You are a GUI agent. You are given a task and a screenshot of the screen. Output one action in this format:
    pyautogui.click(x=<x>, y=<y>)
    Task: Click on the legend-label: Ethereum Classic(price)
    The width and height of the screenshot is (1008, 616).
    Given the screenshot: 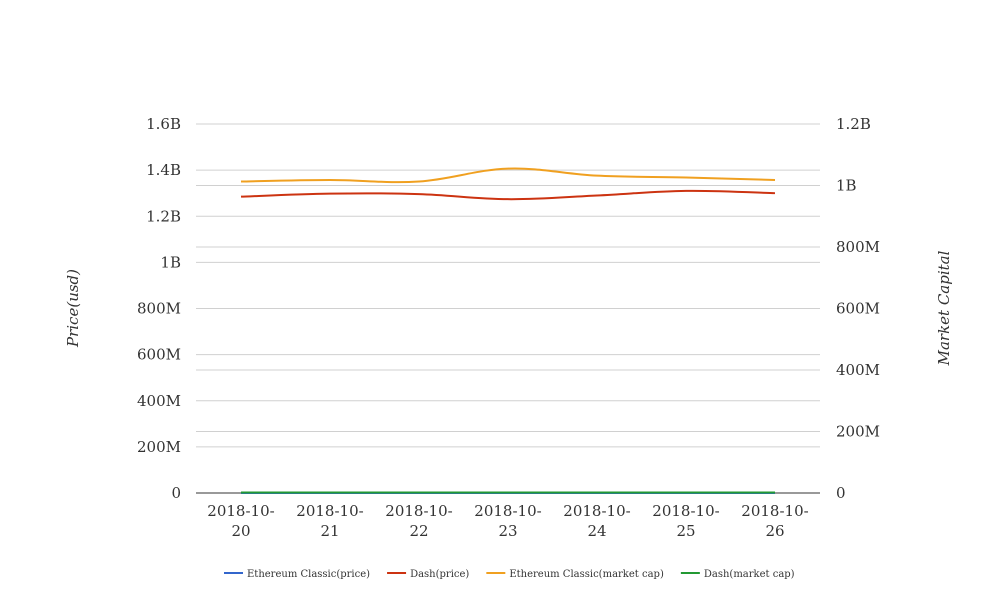 What is the action you would take?
    pyautogui.click(x=308, y=574)
    